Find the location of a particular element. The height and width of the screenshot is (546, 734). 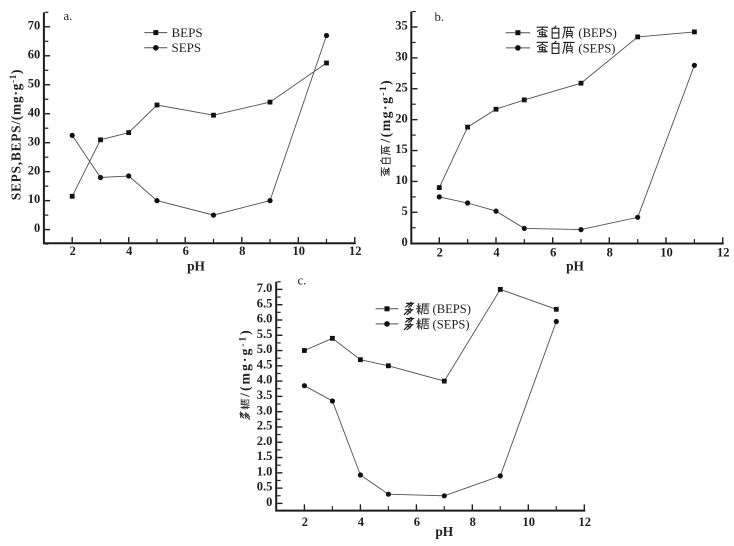

svg-text: b. is located at coordinates (440, 17).